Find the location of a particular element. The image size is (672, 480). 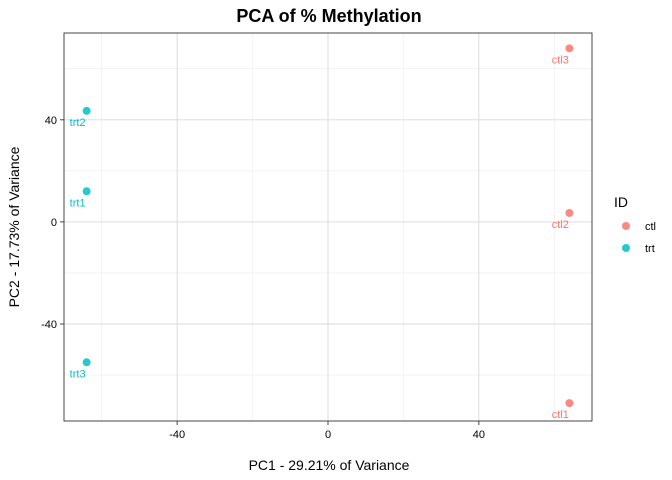

point-label-ctl3: ctl3 is located at coordinates (560, 60).